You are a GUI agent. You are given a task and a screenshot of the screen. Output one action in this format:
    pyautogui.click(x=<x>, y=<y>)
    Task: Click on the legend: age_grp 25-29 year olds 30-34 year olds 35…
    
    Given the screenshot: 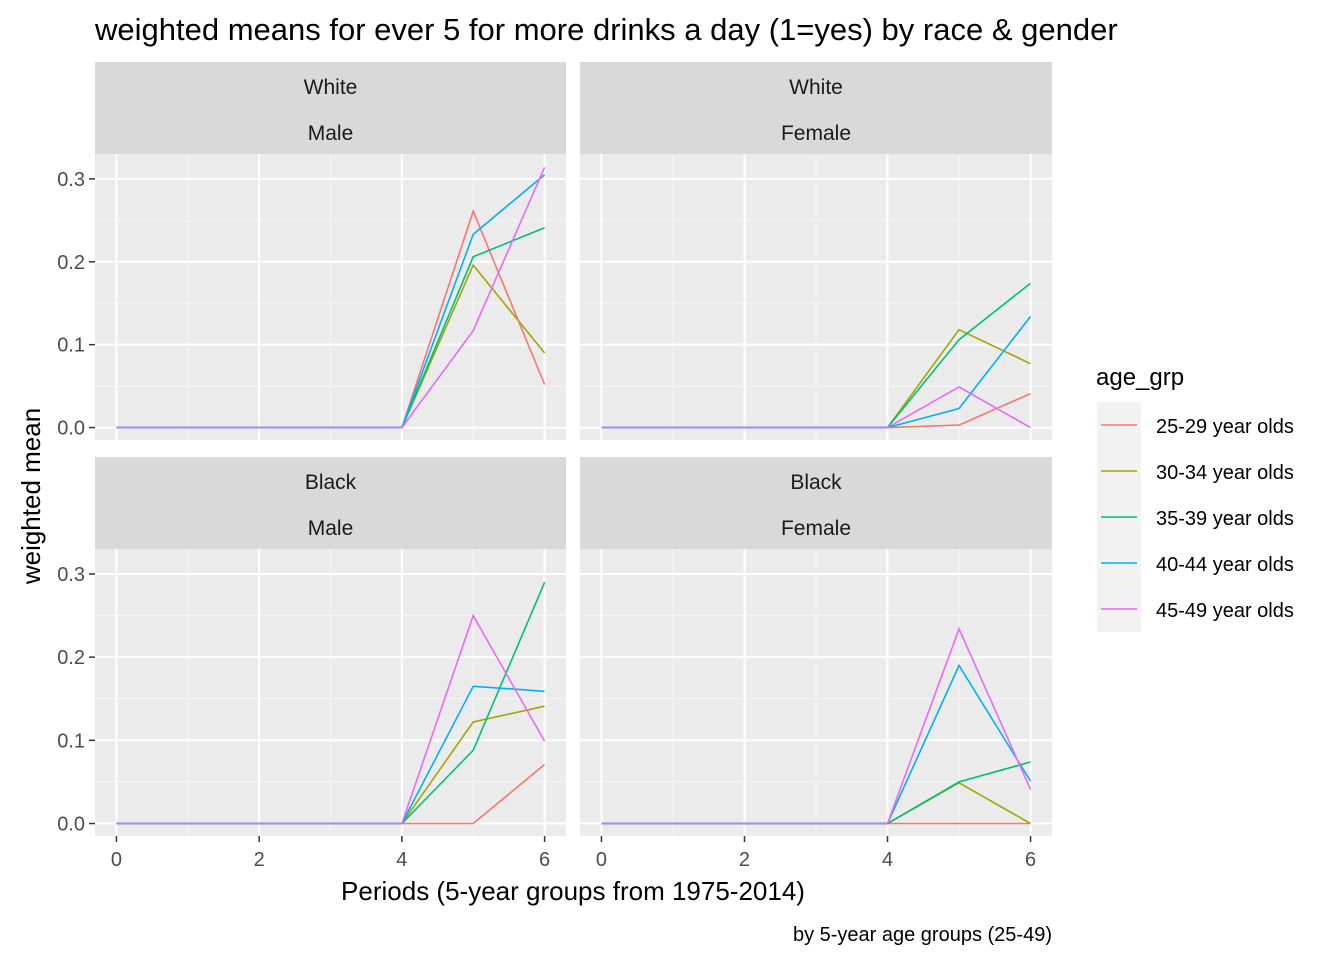 What is the action you would take?
    pyautogui.click(x=1195, y=498)
    